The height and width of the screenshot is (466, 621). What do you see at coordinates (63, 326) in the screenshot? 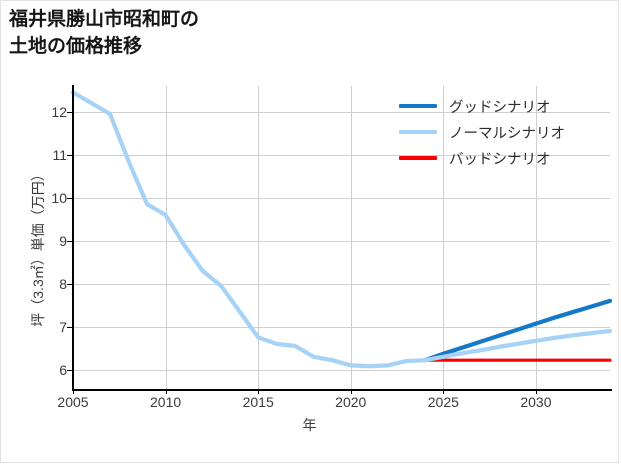
I see `y-tick-label-7: 7` at bounding box center [63, 326].